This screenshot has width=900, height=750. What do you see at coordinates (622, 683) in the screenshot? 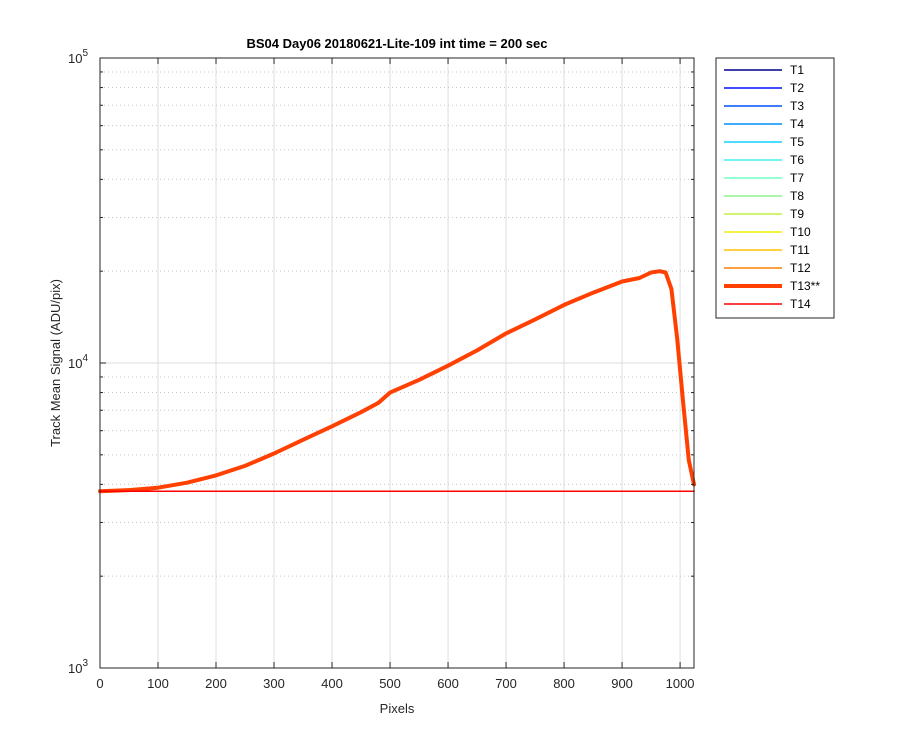
I see `x-tick-label: 900` at bounding box center [622, 683].